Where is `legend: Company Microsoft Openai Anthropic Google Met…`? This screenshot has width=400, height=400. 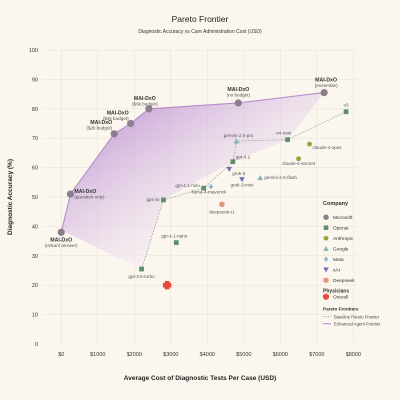 legend: Company Microsoft Openai Anthropic Google Met… is located at coordinates (352, 264).